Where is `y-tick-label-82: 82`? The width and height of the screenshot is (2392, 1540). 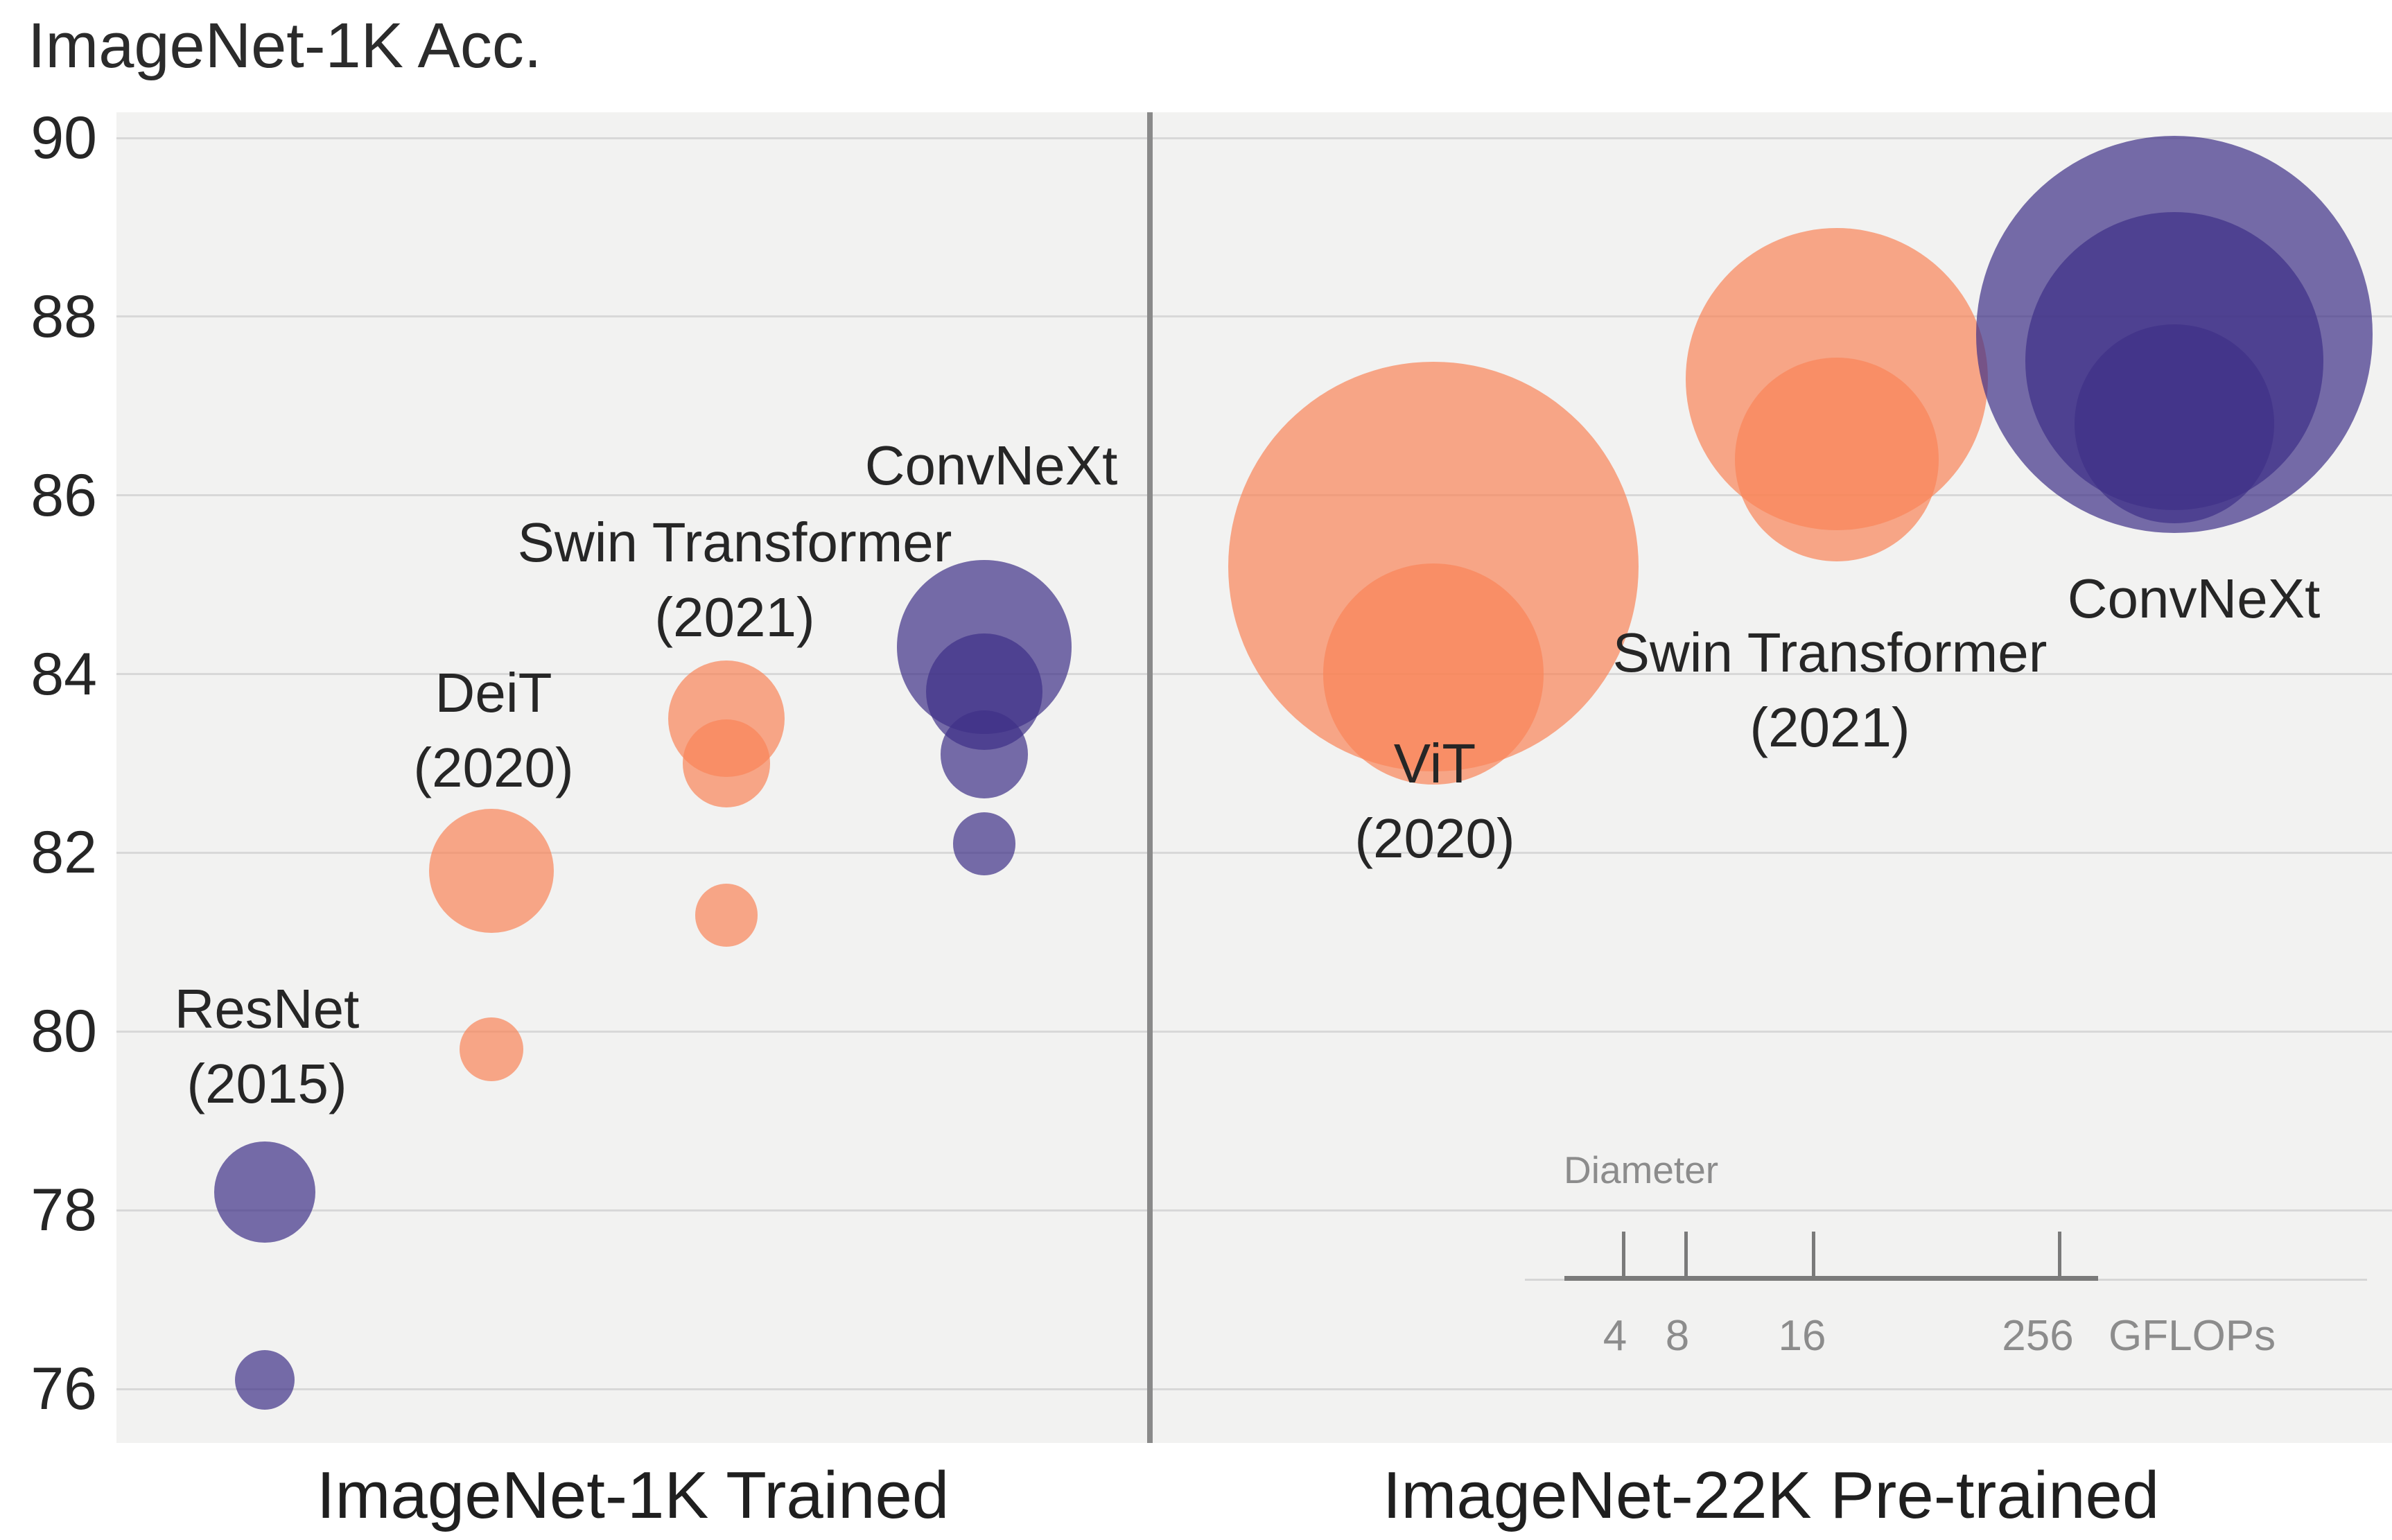 y-tick-label-82: 82 is located at coordinates (64, 852).